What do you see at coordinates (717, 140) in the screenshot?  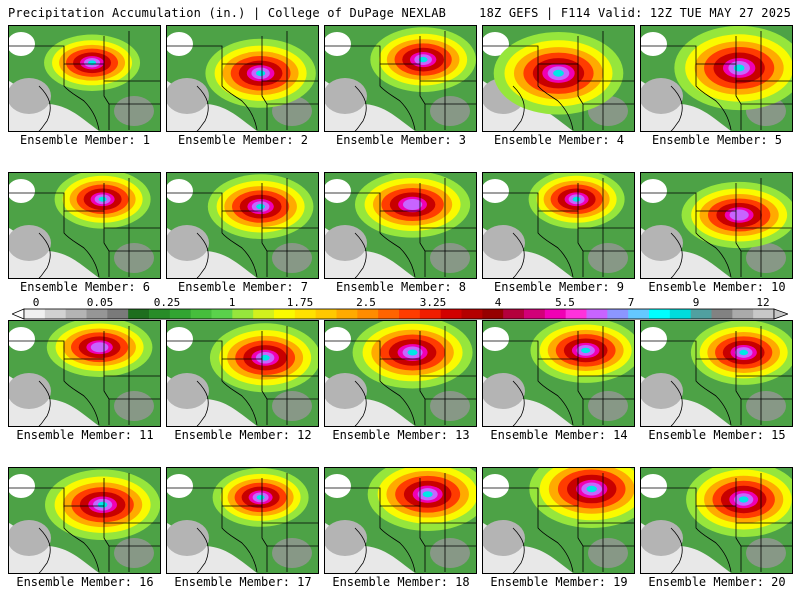 I see `ensemble-member-label: Ensemble Member: 5` at bounding box center [717, 140].